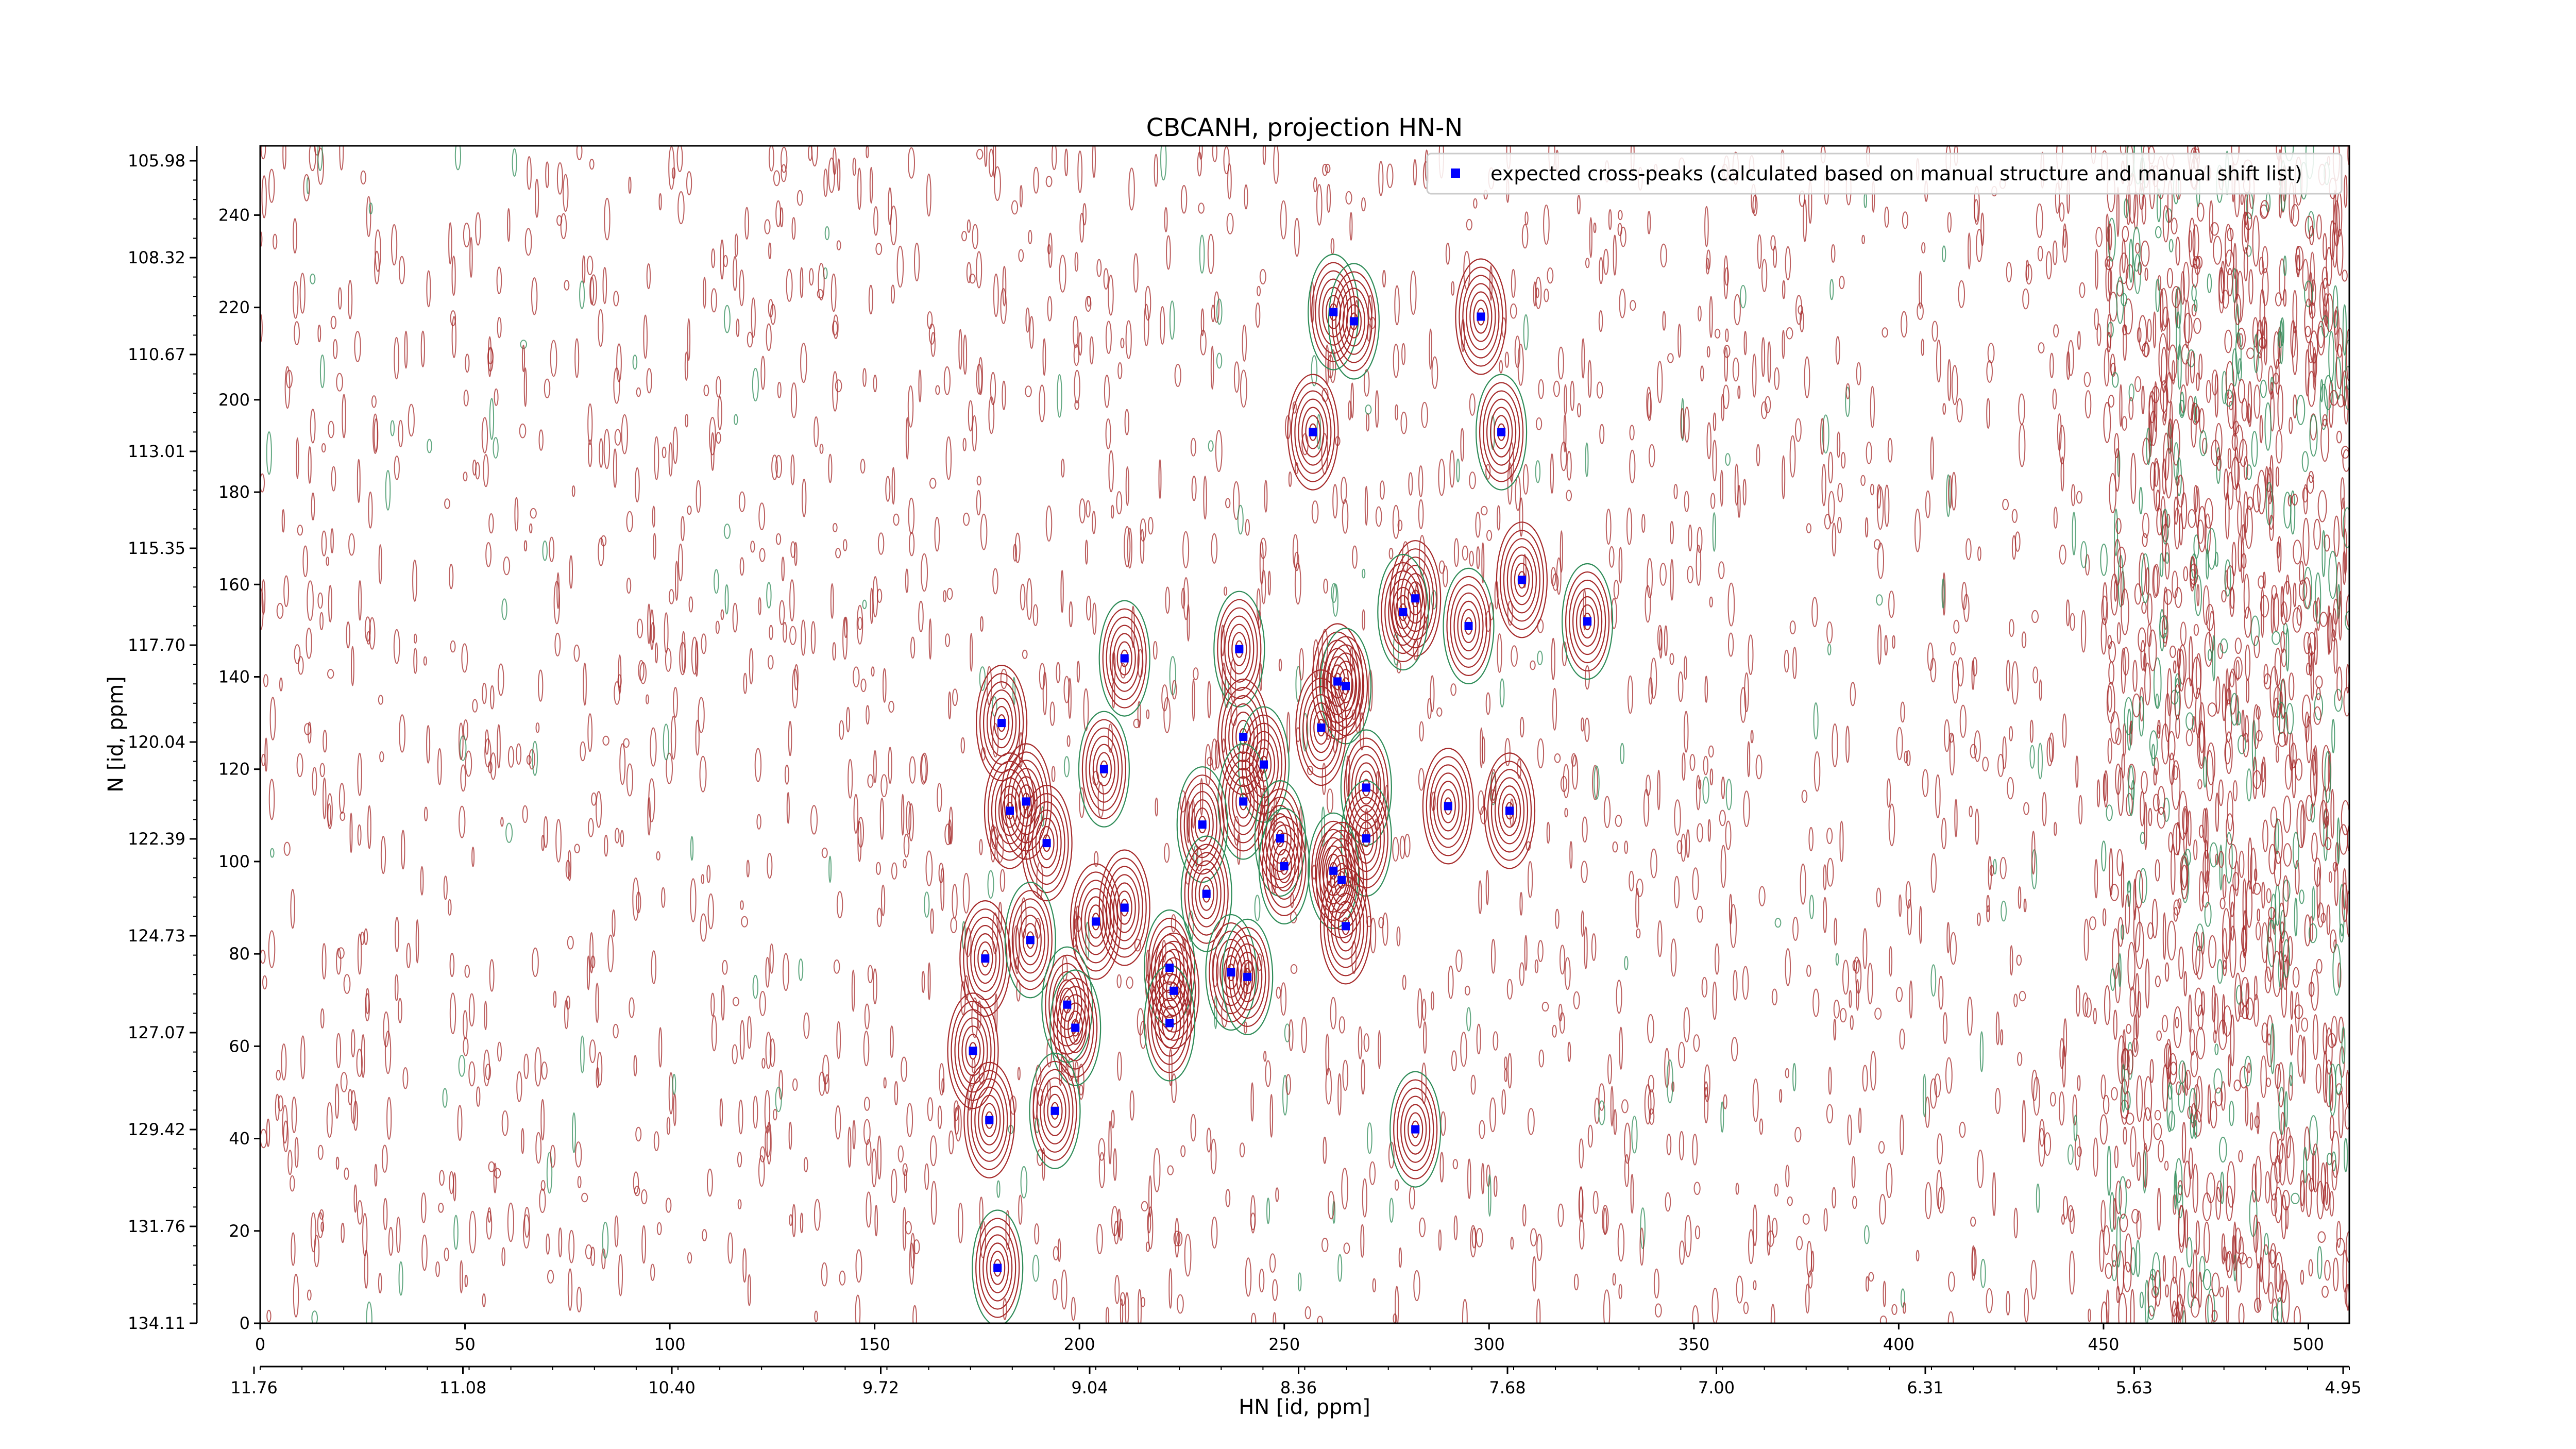 The image size is (2576, 1449). What do you see at coordinates (156, 161) in the screenshot?
I see `n-ppm-label: 105.98` at bounding box center [156, 161].